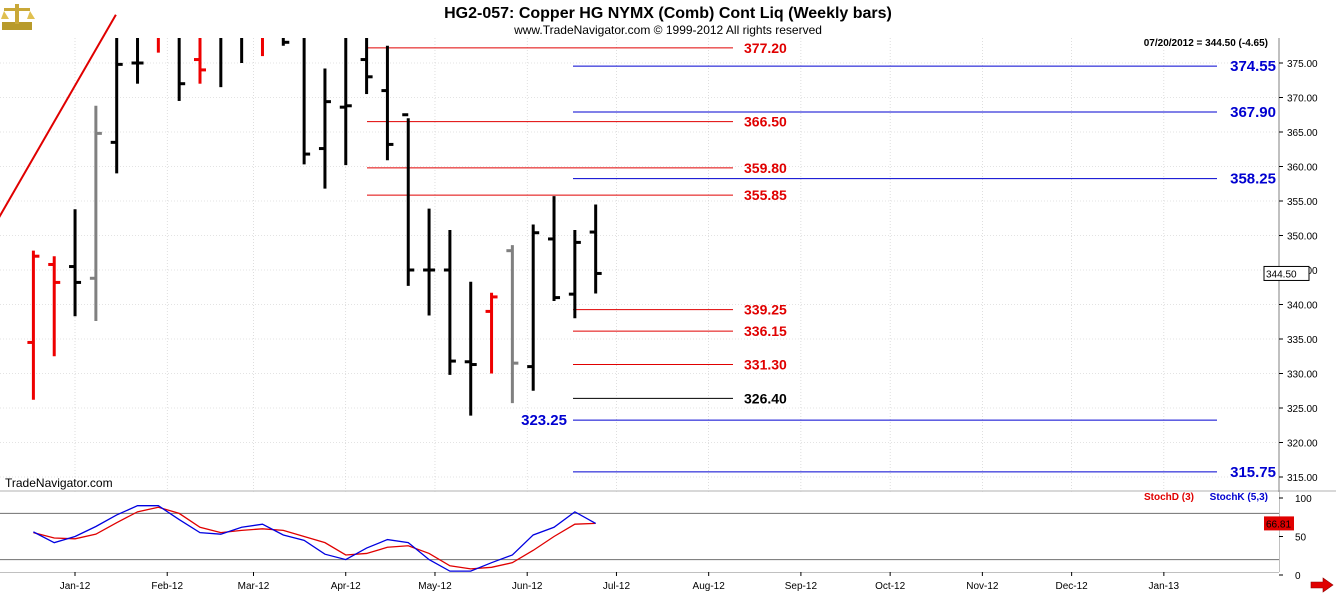  Describe the element at coordinates (1302, 409) in the screenshot. I see `price-tick-label: 325.00` at that location.